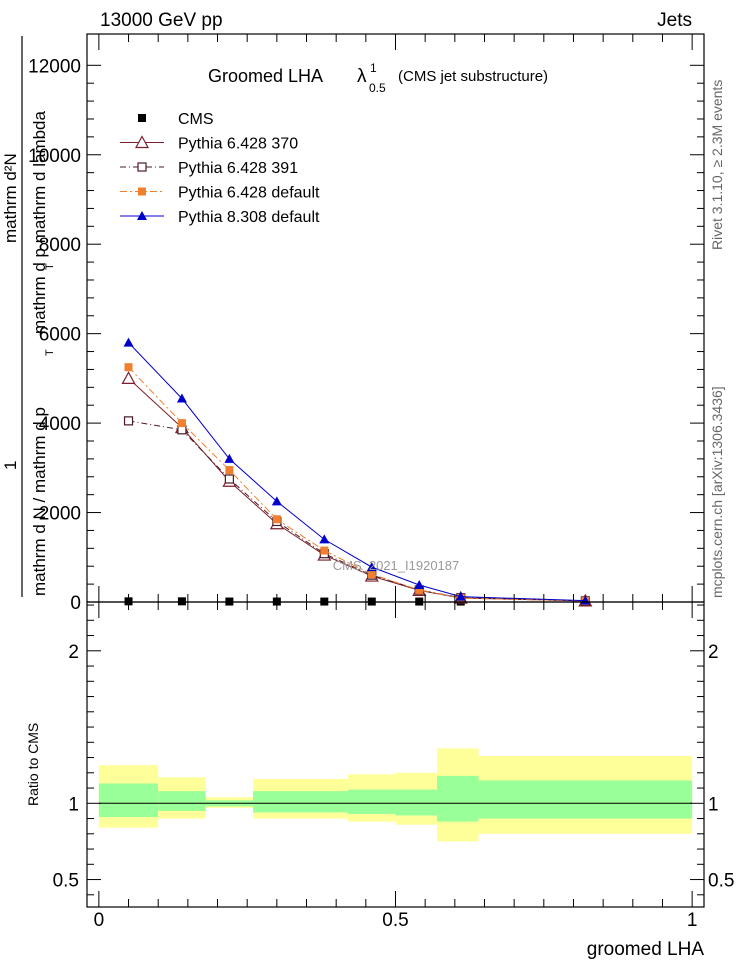 This screenshot has height=972, width=746. Describe the element at coordinates (713, 652) in the screenshot. I see `ratio-y-tick-label-right: 2` at that location.